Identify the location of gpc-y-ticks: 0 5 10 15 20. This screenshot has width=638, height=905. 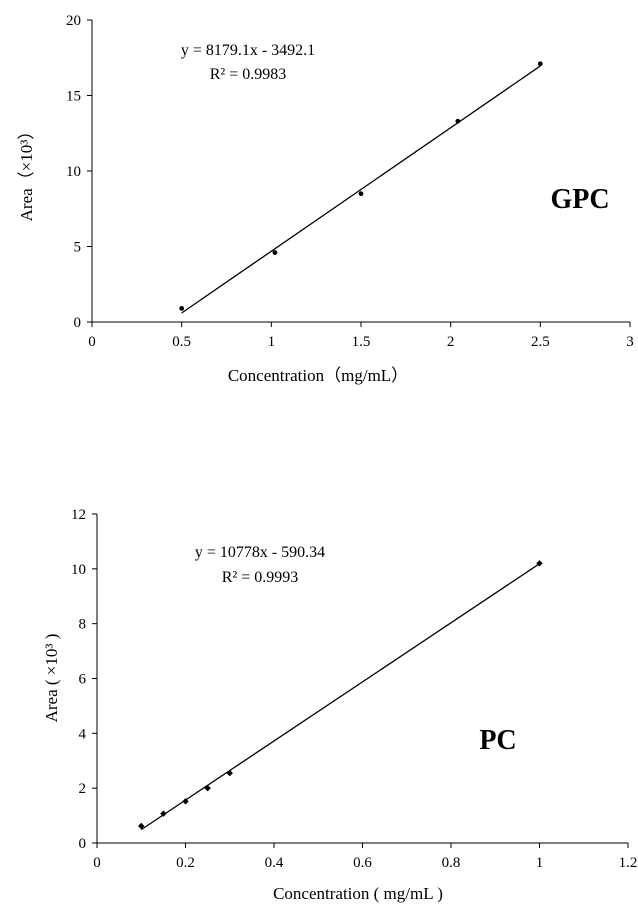
(79, 172).